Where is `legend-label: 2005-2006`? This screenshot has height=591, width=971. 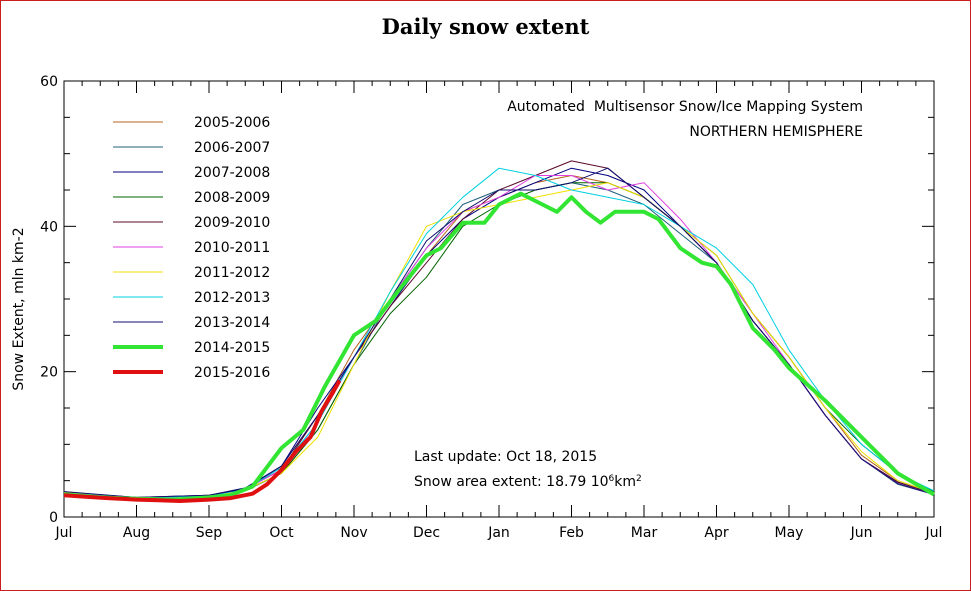
legend-label: 2005-2006 is located at coordinates (232, 123).